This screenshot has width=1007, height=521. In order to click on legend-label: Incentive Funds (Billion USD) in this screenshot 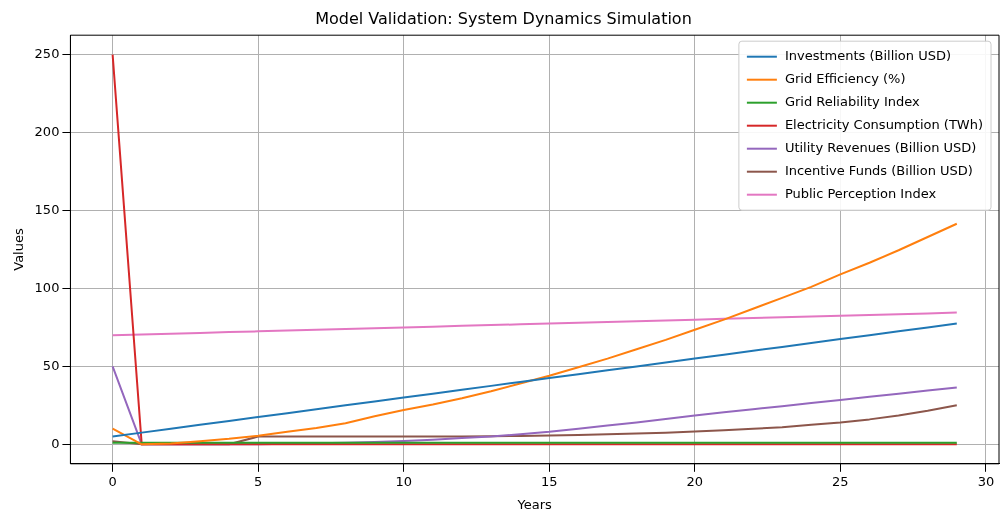, I will do `click(878, 171)`.